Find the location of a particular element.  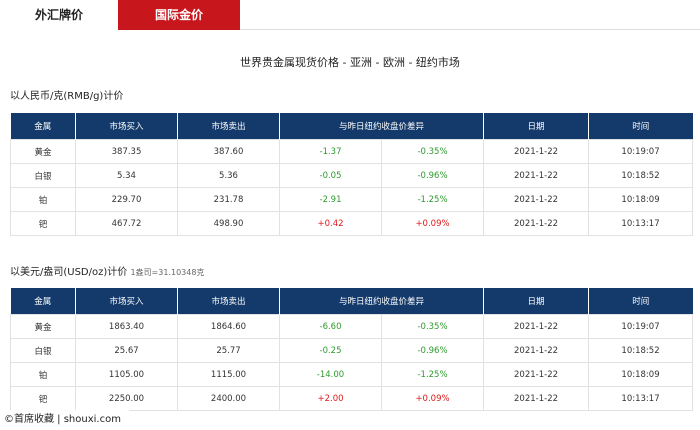

buy-cell: 467.72 is located at coordinates (127, 224).